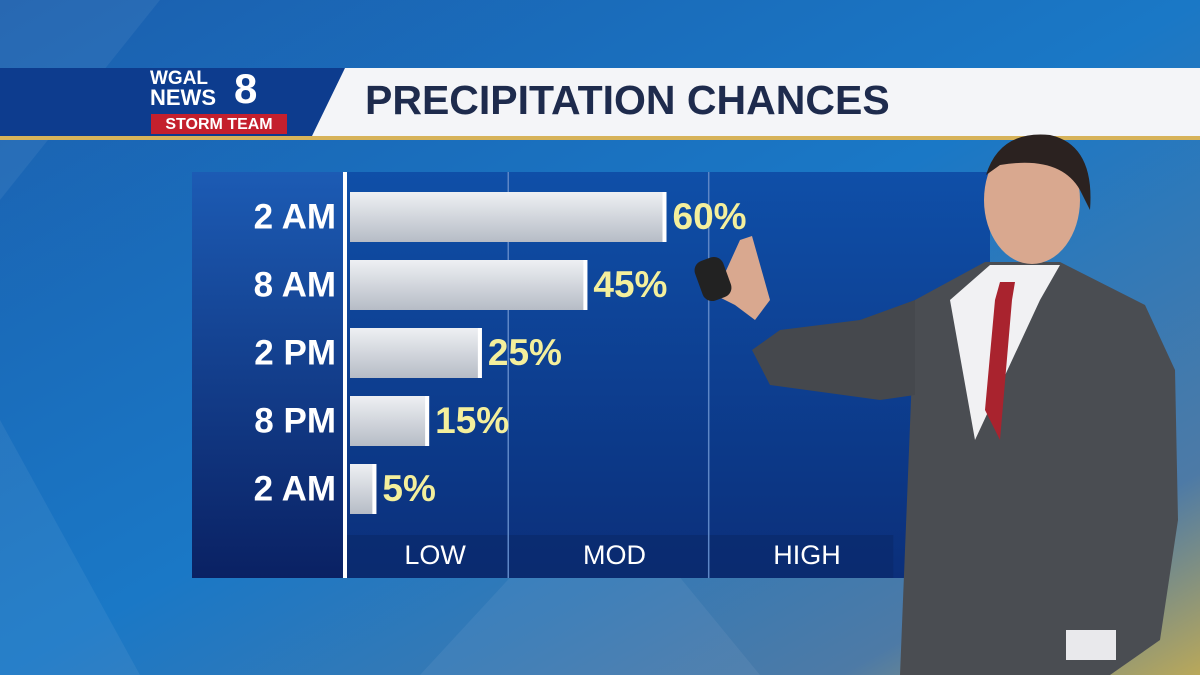  I want to click on label-panel, so click(267, 375).